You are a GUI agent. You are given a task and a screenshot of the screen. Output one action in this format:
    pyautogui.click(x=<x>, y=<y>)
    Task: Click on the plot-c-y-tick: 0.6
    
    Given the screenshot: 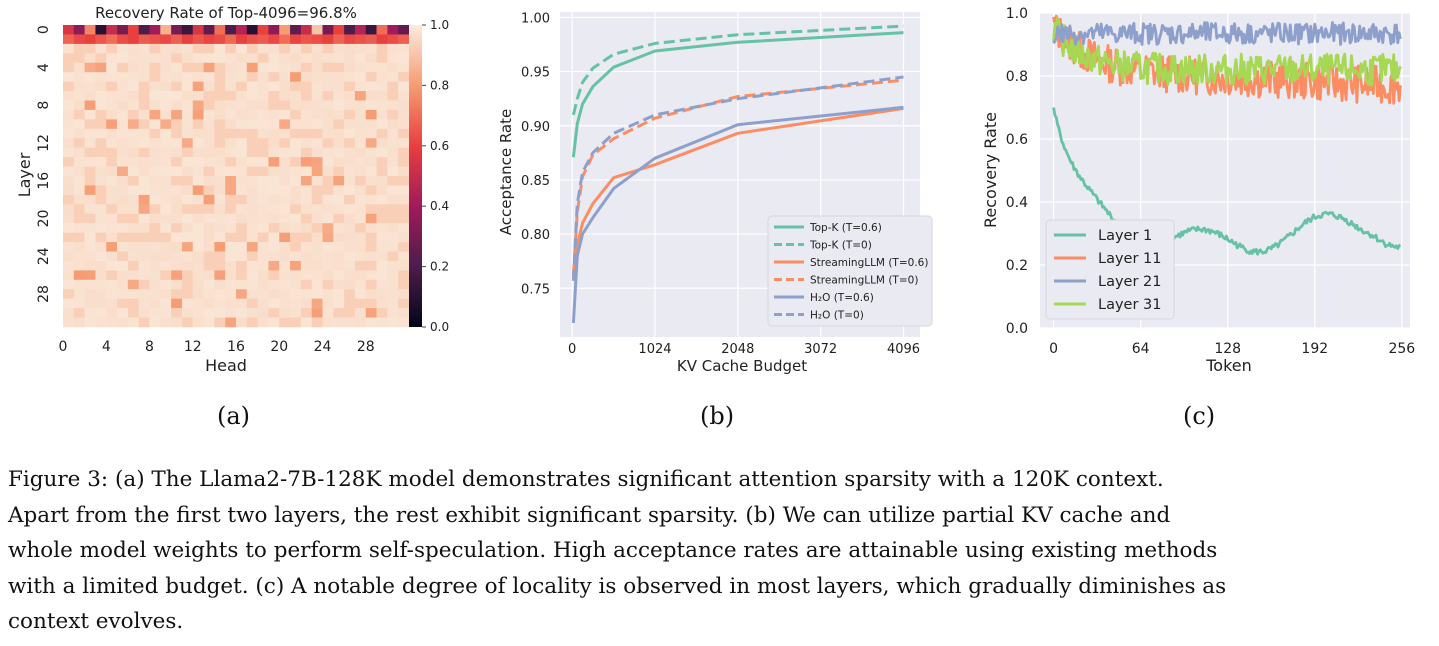 What is the action you would take?
    pyautogui.click(x=1017, y=140)
    